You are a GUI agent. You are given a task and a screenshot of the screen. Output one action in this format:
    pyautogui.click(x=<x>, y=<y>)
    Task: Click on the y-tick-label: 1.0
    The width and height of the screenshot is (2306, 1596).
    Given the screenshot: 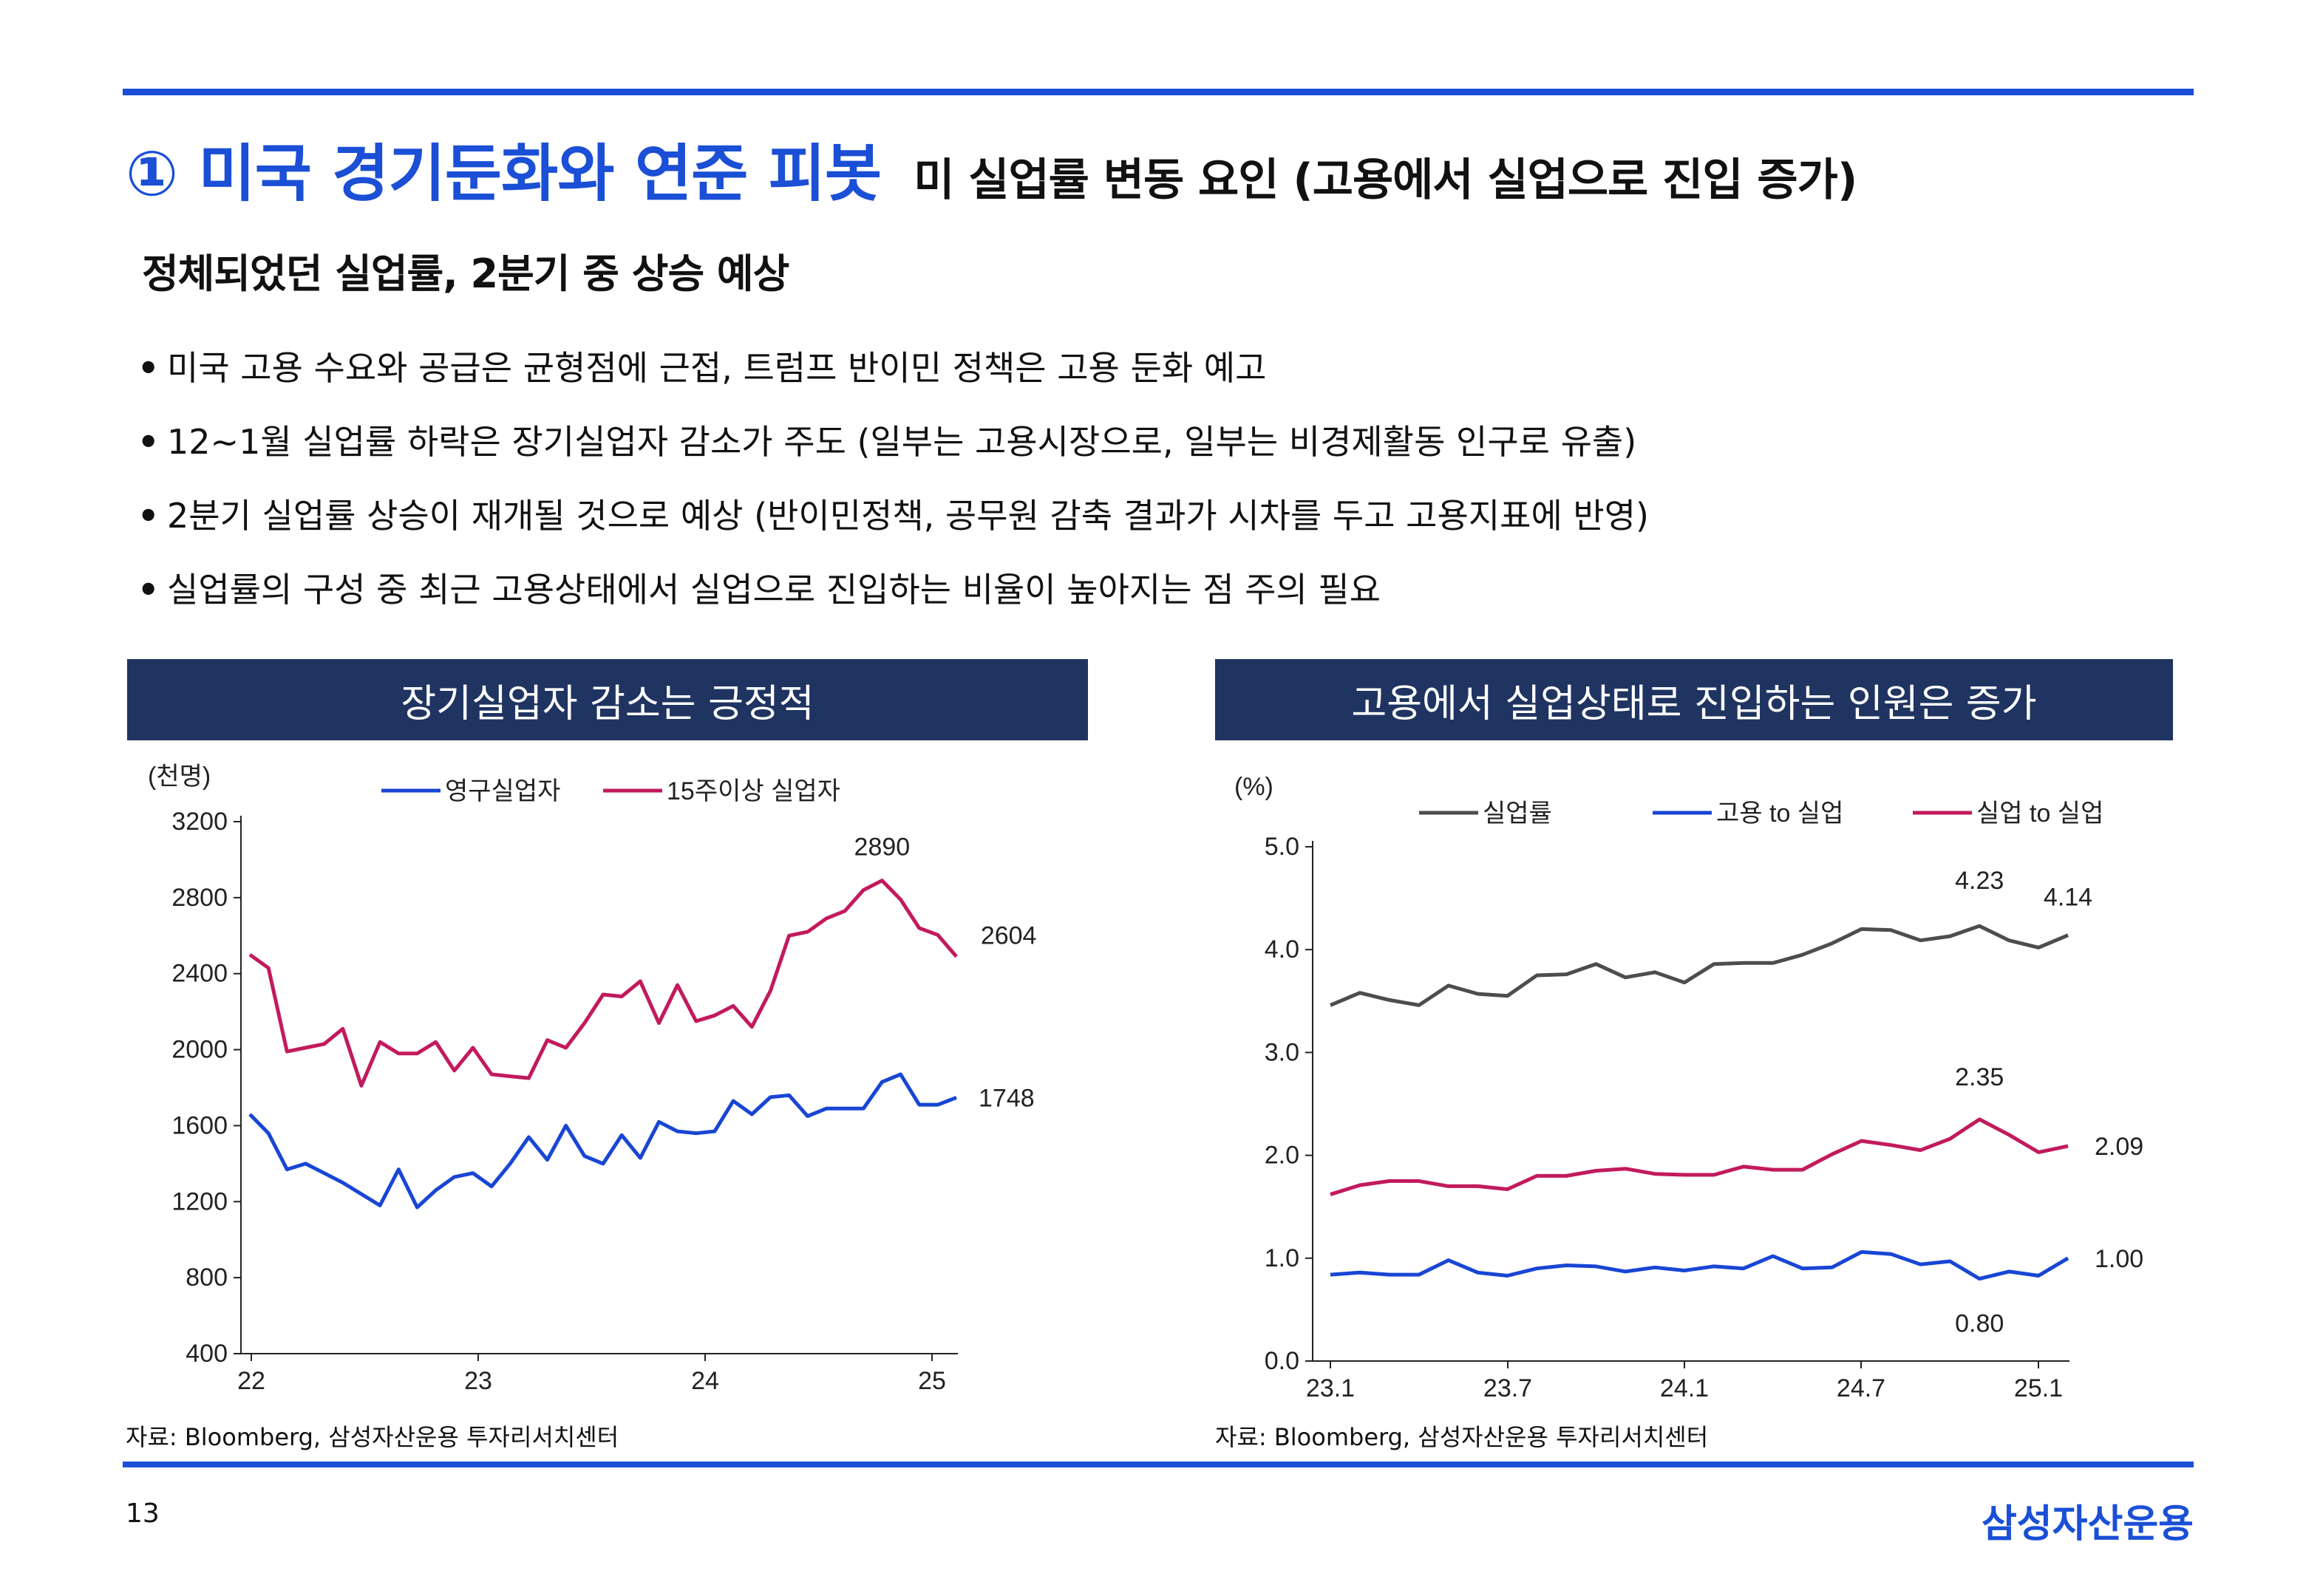 What is the action you would take?
    pyautogui.click(x=1282, y=1258)
    